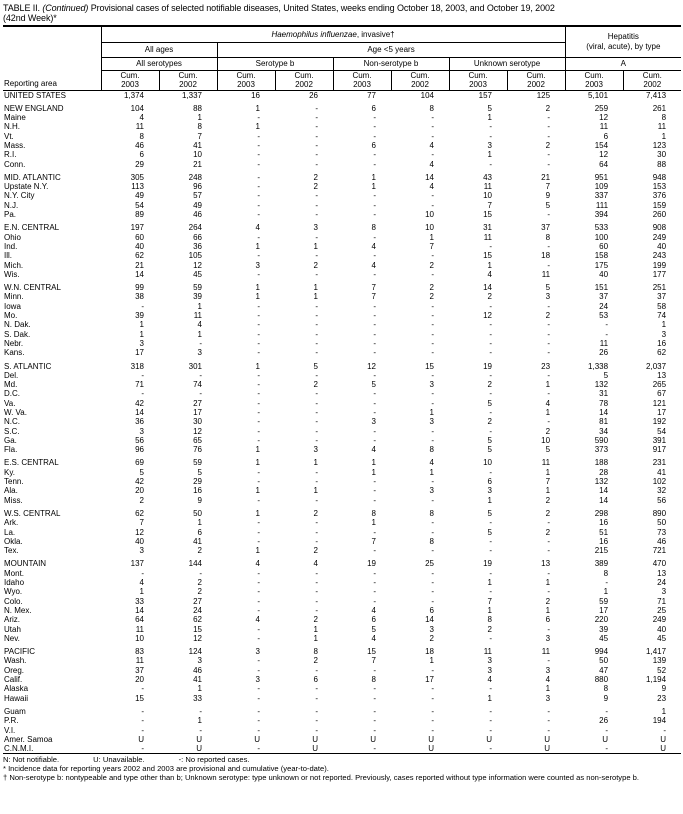 The width and height of the screenshot is (683, 814). I want to click on table-row: MID. ATLANTIC 305 248-2 1 14 43 21 951 948, so click(342, 177).